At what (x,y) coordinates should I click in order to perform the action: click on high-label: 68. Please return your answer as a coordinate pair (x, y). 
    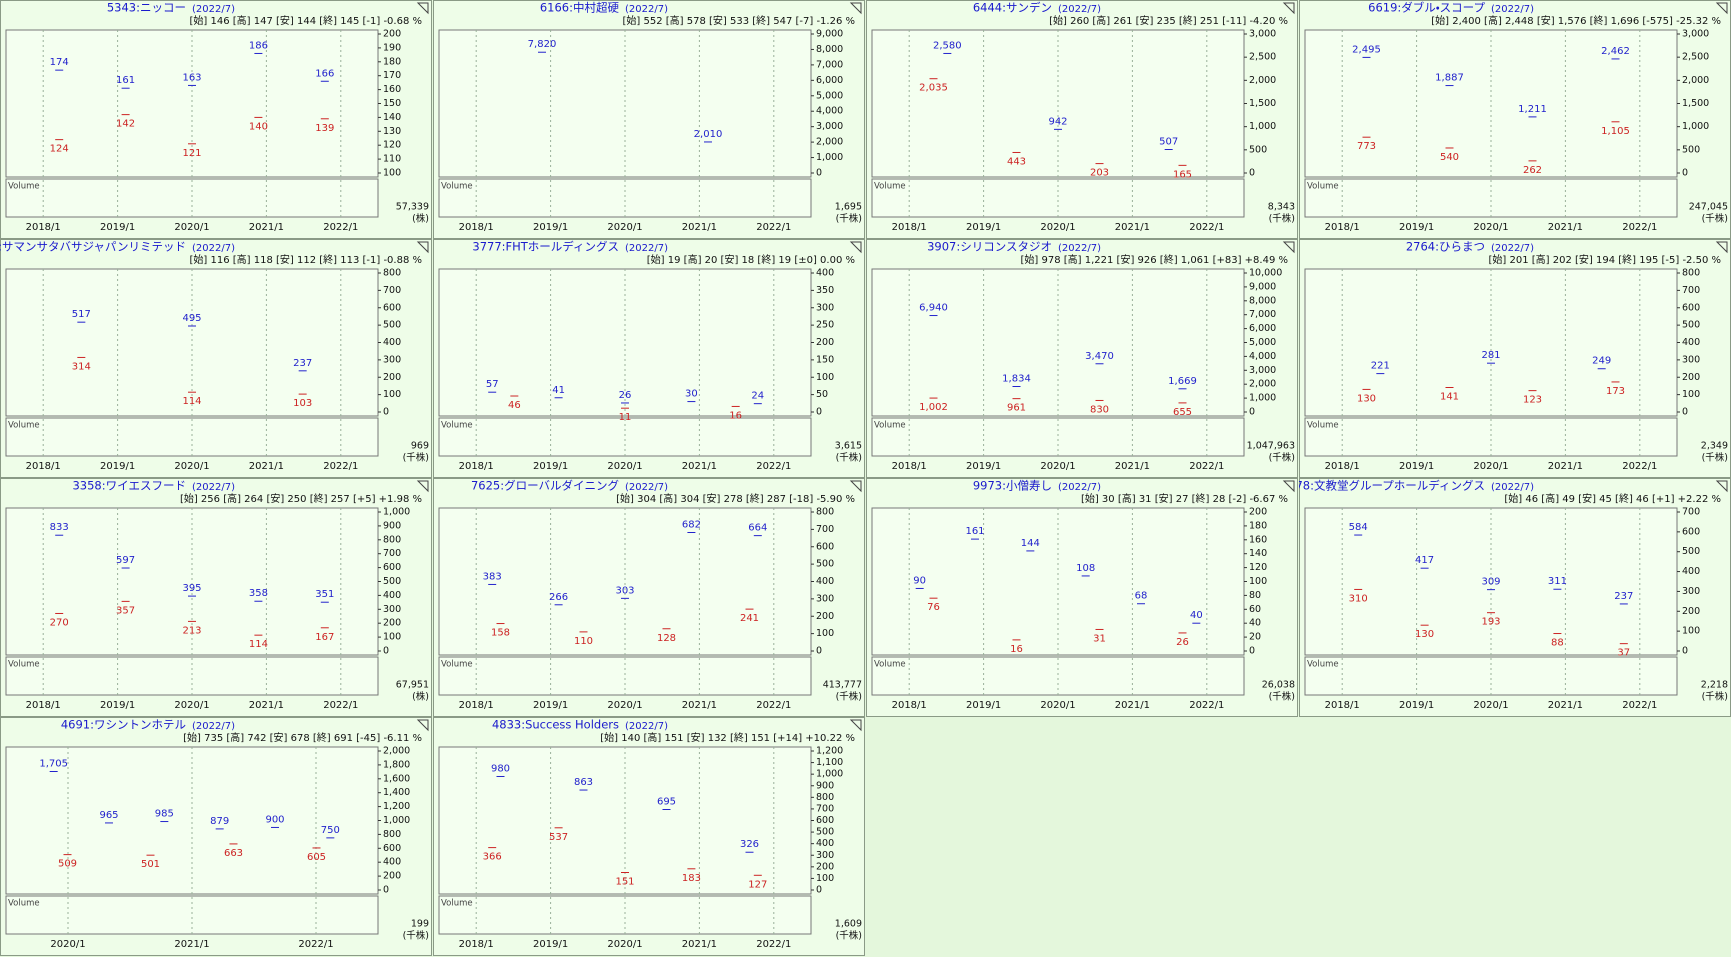
    Looking at the image, I should click on (1141, 596).